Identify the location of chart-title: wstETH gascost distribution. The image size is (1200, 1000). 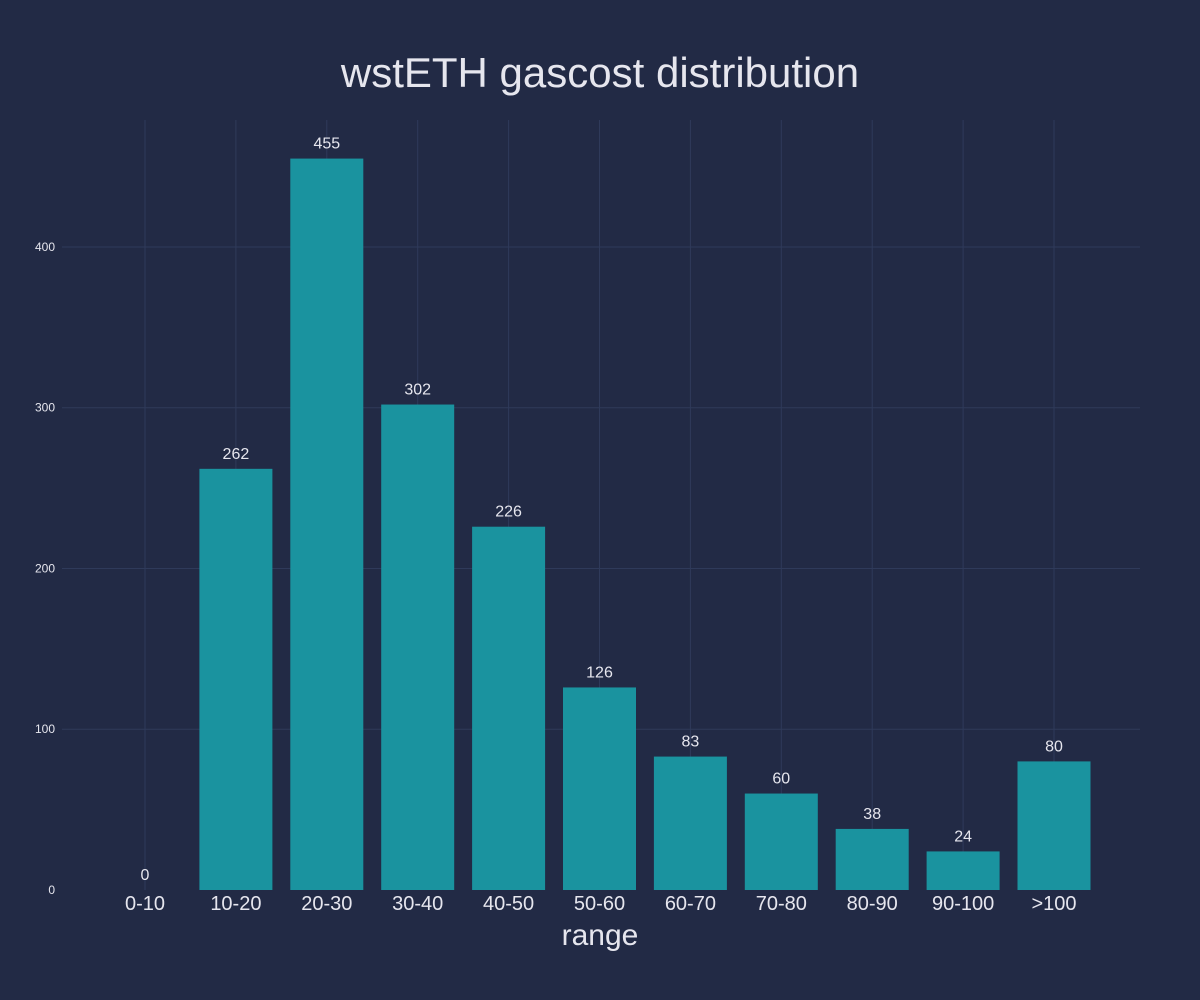
(599, 72).